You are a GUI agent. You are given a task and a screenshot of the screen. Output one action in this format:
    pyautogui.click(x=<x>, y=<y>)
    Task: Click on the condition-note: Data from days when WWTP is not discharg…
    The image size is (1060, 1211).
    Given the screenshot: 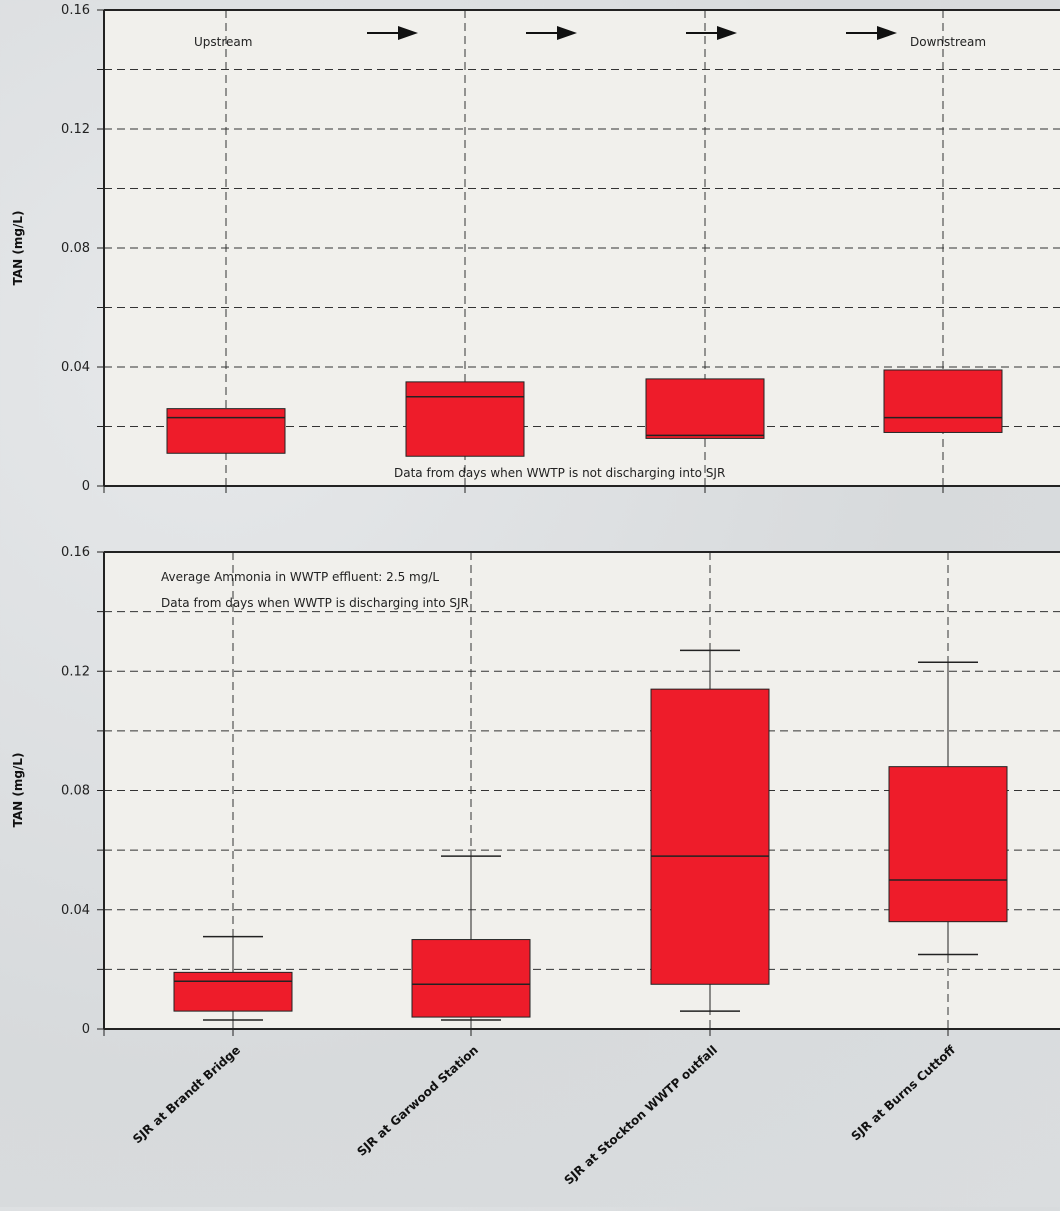 What is the action you would take?
    pyautogui.click(x=559, y=473)
    